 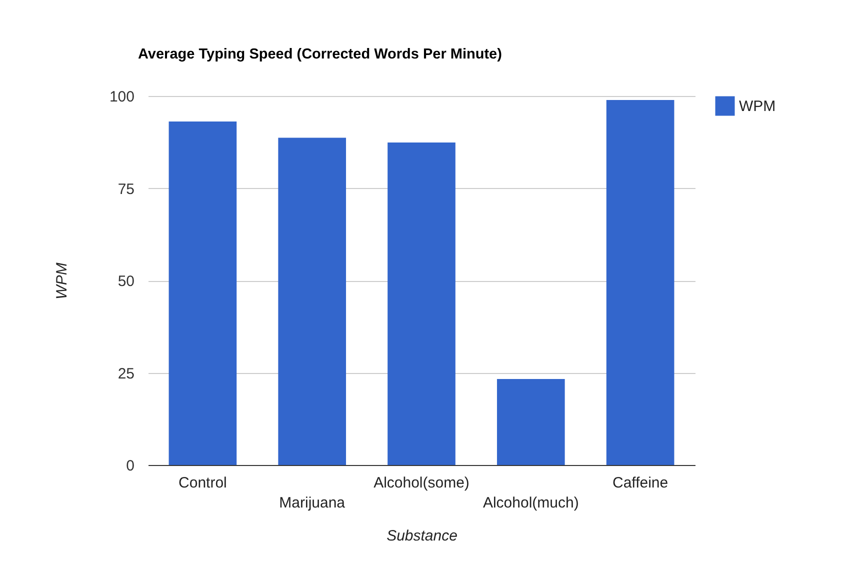 I want to click on x-tick-label: Control, so click(x=202, y=483).